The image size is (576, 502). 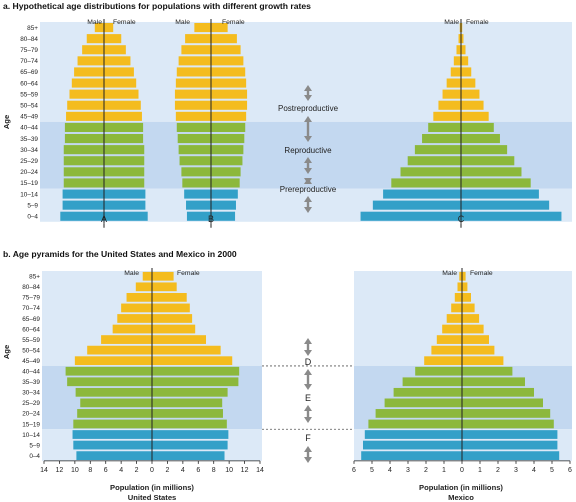 I want to click on us-x-tick-label-4: 6, so click(x=106, y=470).